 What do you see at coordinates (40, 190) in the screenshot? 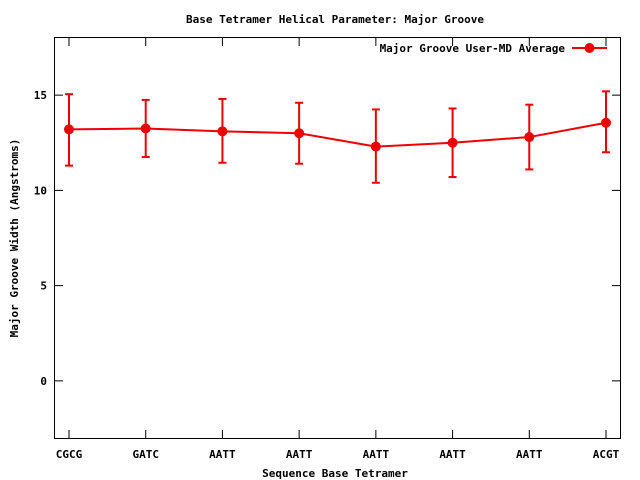
I see `y-tick-label: 10` at bounding box center [40, 190].